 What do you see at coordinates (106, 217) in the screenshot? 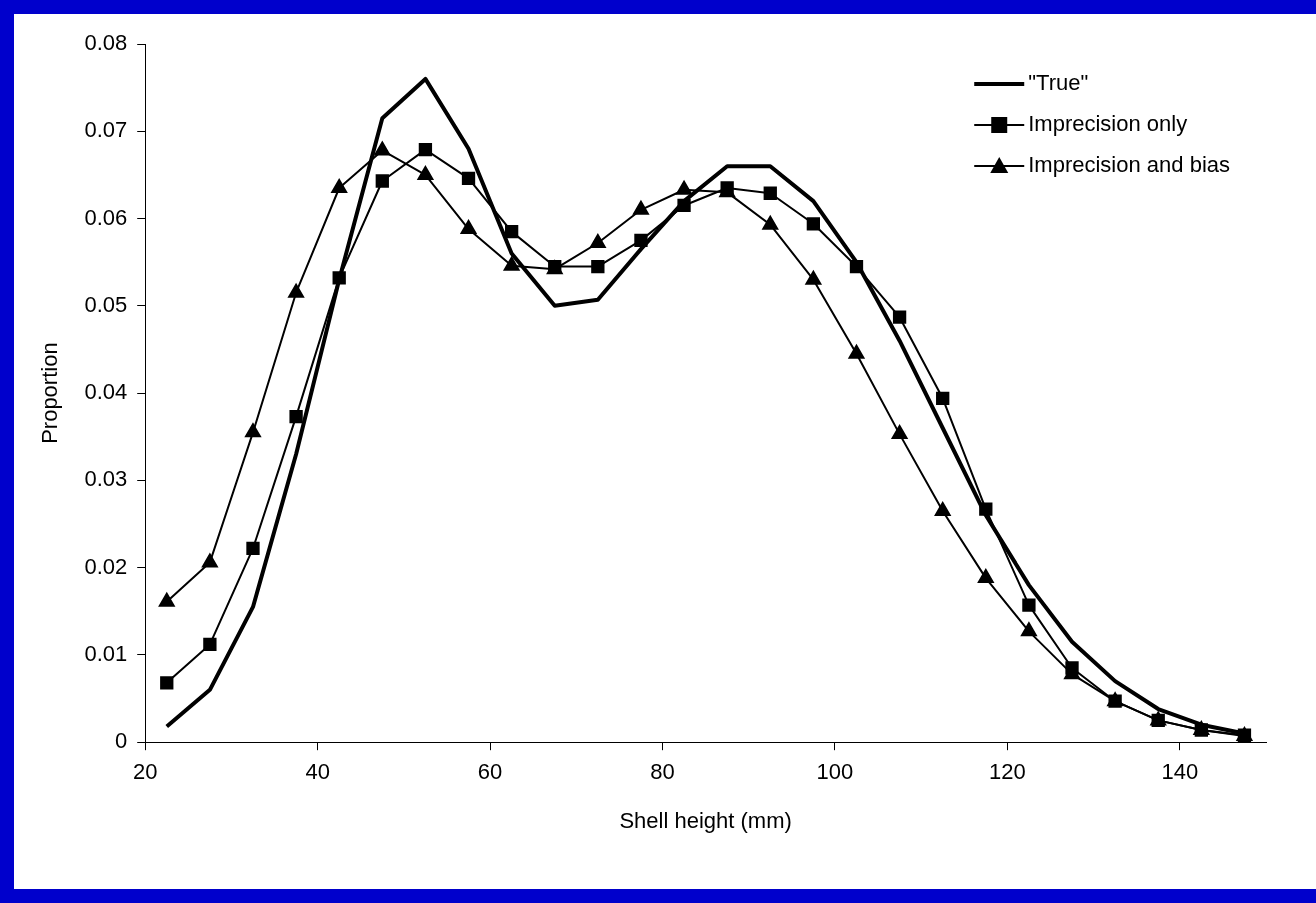
I see `y-tick-label: 0.06` at bounding box center [106, 217].